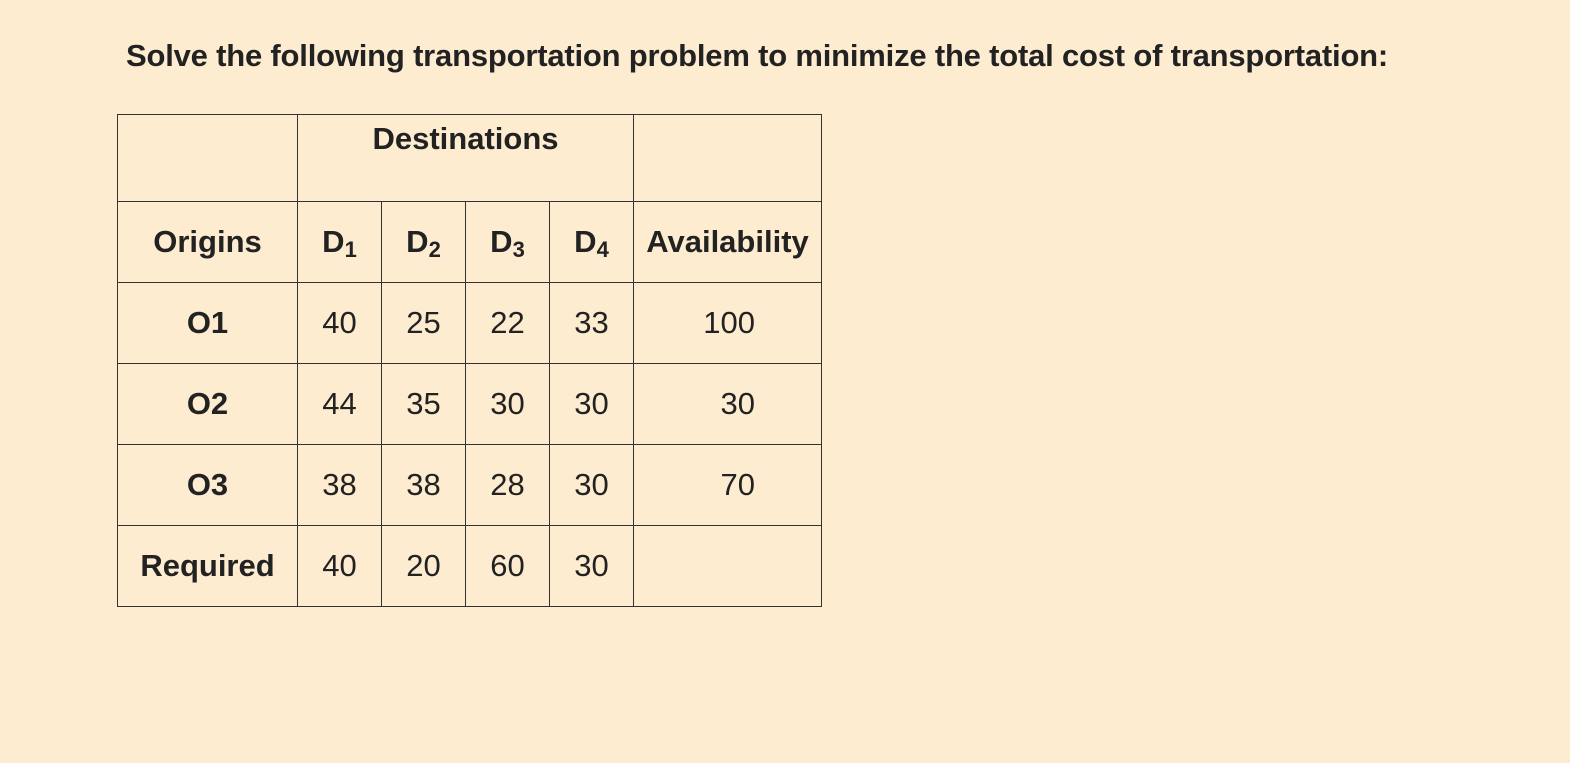 The image size is (1570, 763). I want to click on availability-cell: 70, so click(727, 485).